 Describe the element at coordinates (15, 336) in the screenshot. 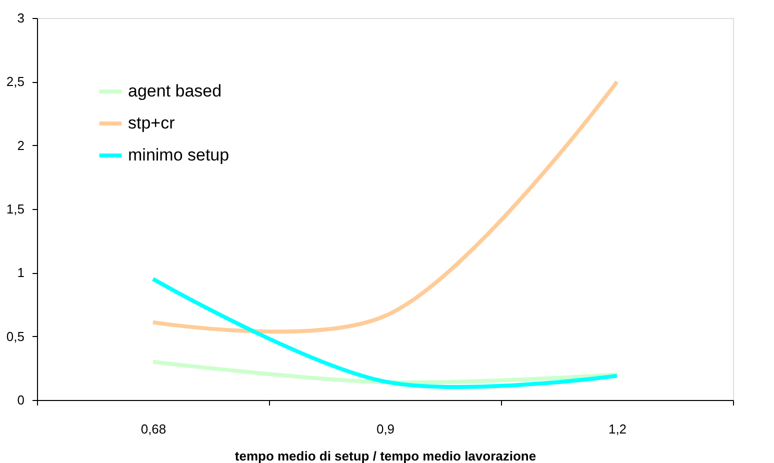

I see `y-tick-label: 0,5` at that location.